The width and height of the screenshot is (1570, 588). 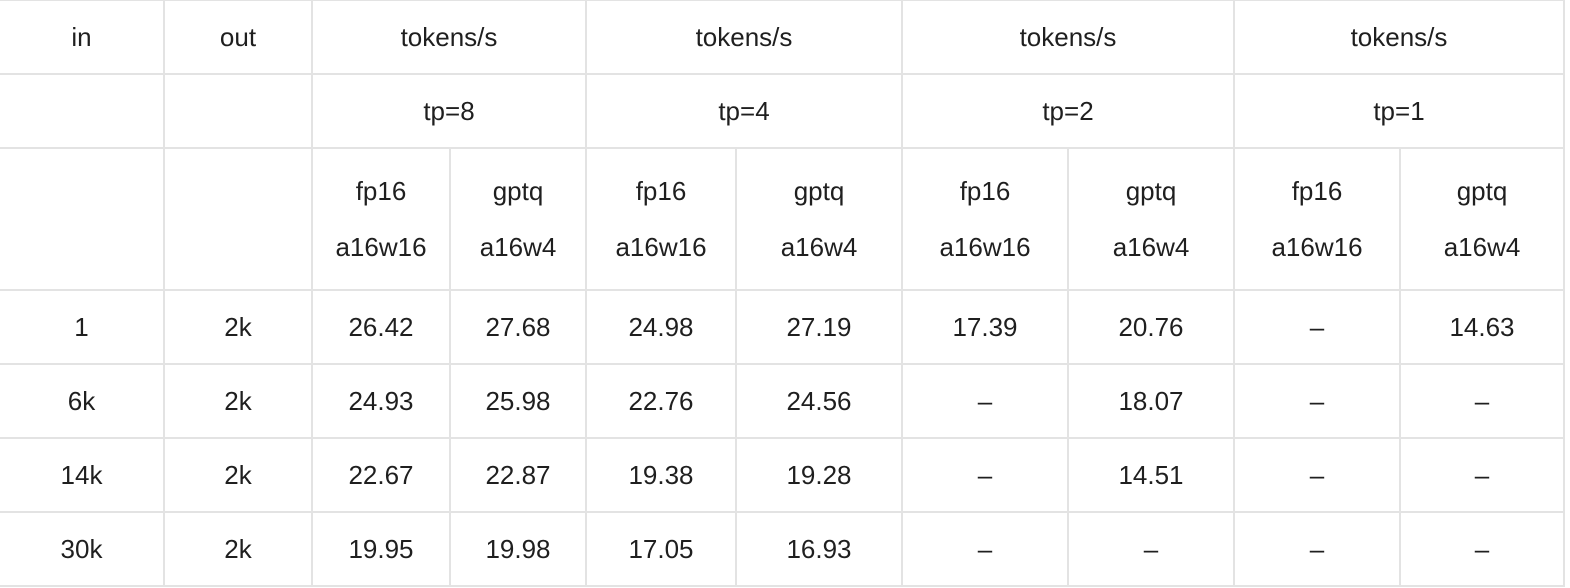 I want to click on cell-value: 22.76, so click(x=661, y=401).